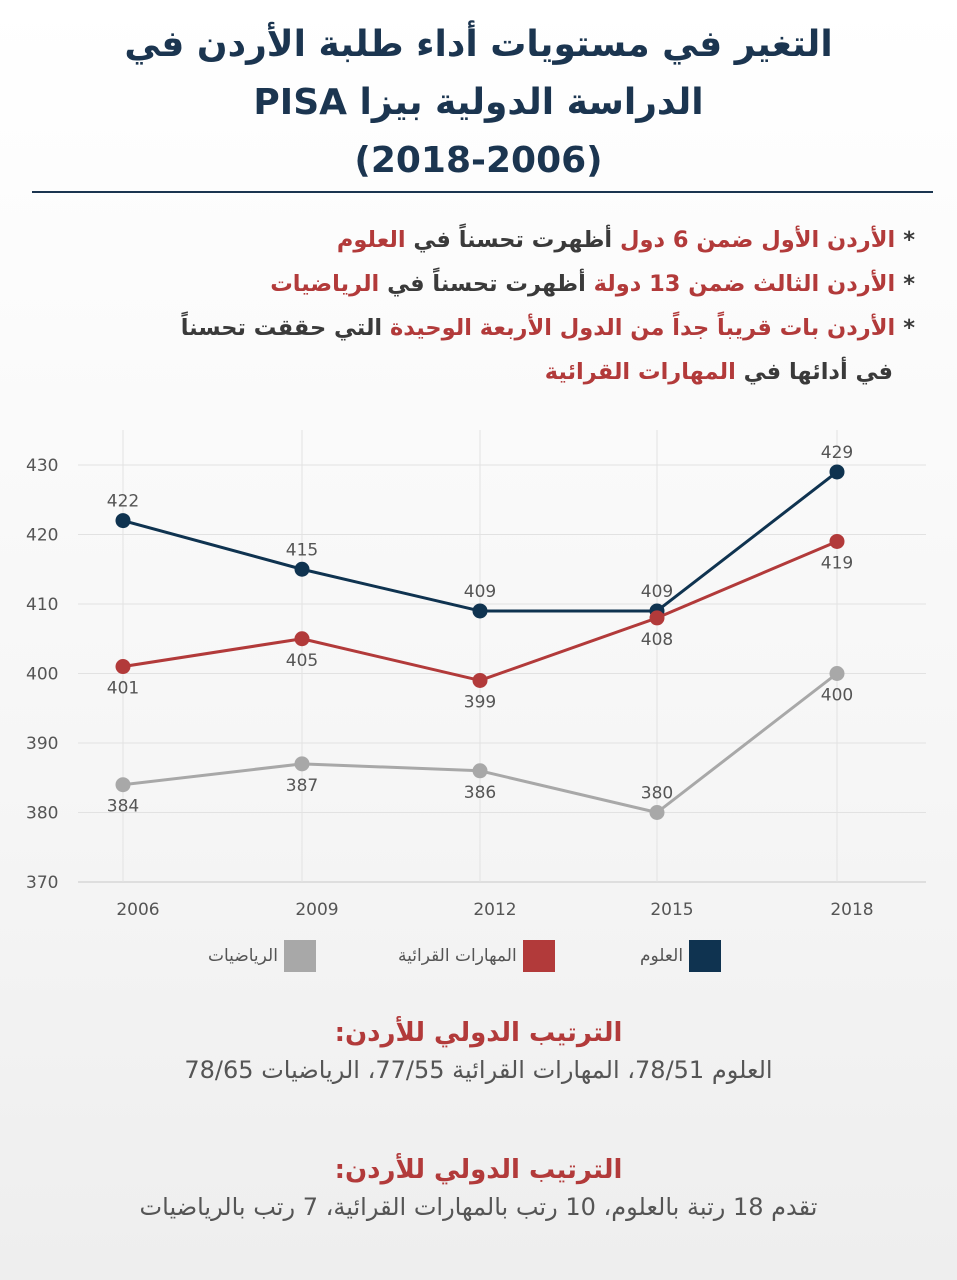 The image size is (957, 1280). I want to click on ranking-title-2: الترتيب الدولي للأردن:, so click(478, 1170).